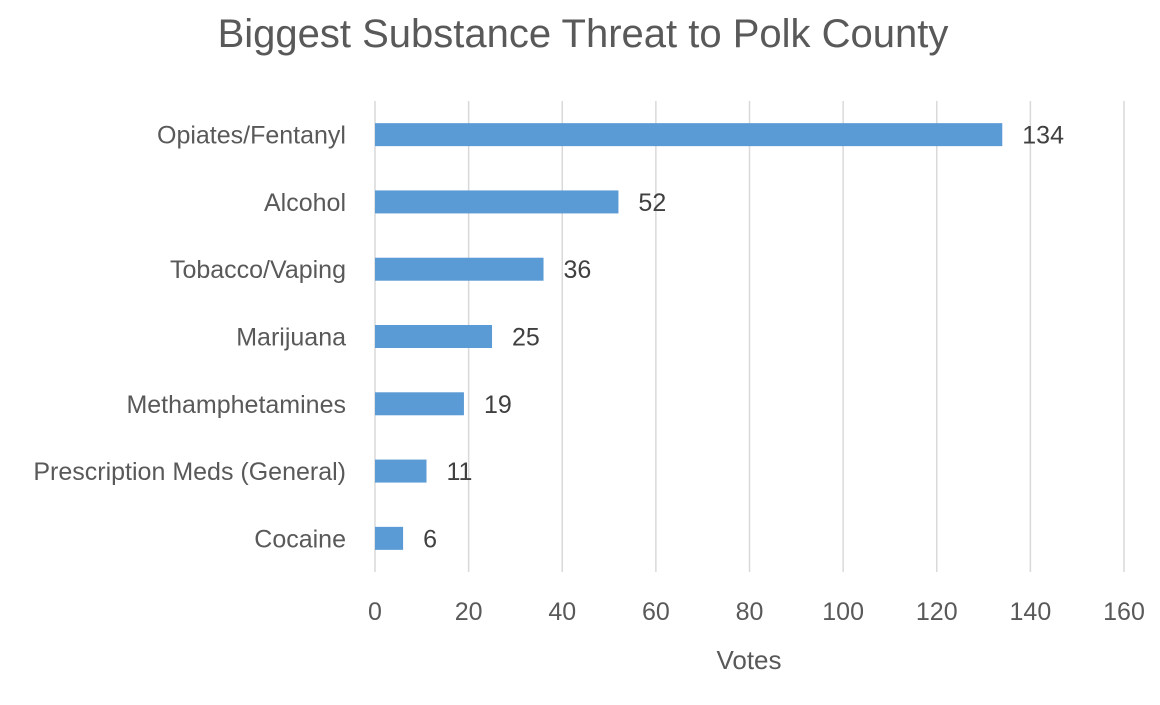 This screenshot has width=1160, height=705. Describe the element at coordinates (1124, 612) in the screenshot. I see `x-tick-label: 160` at that location.